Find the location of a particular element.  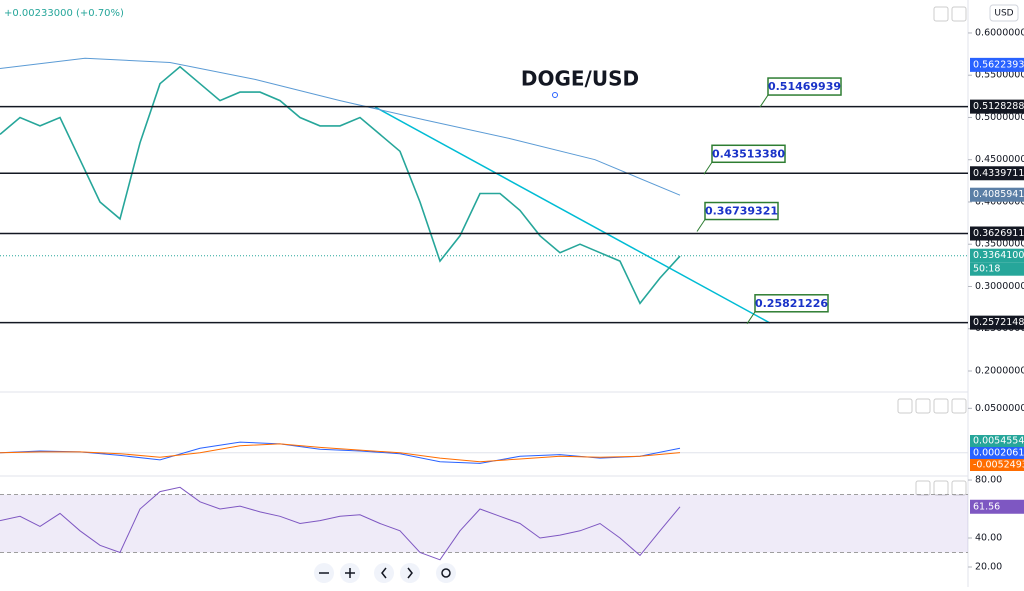

axis-badge-label: 0.25721488 is located at coordinates (998, 322).